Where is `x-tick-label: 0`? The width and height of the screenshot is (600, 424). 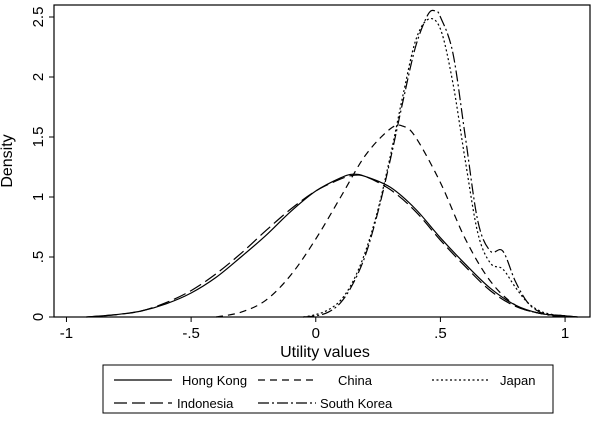
x-tick-label: 0 is located at coordinates (316, 333).